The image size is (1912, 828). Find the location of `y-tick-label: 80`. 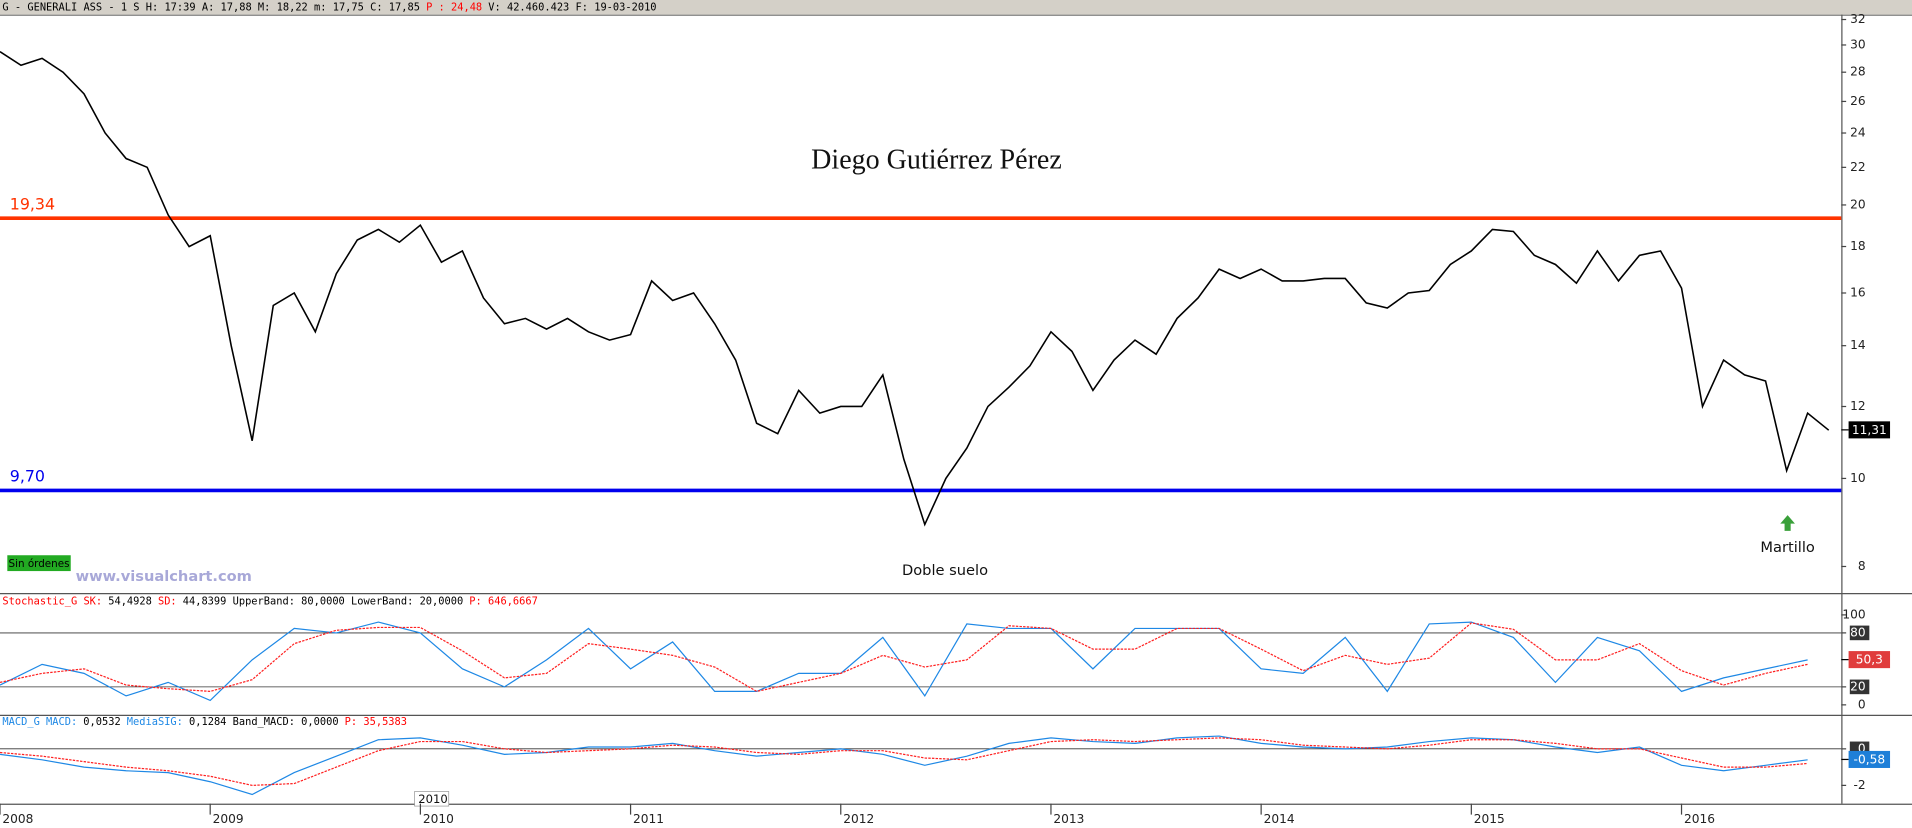

y-tick-label: 80 is located at coordinates (1858, 632).